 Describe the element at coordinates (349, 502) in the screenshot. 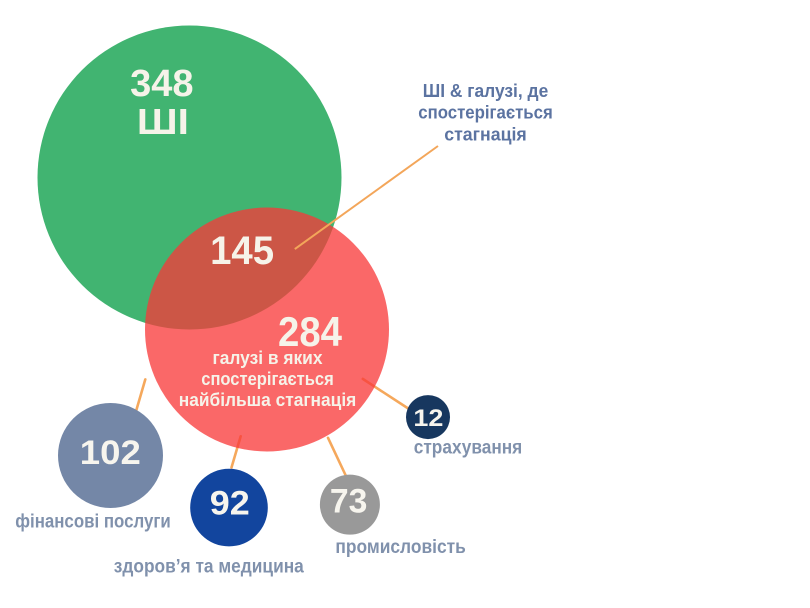

I see `svg-text: 73` at that location.